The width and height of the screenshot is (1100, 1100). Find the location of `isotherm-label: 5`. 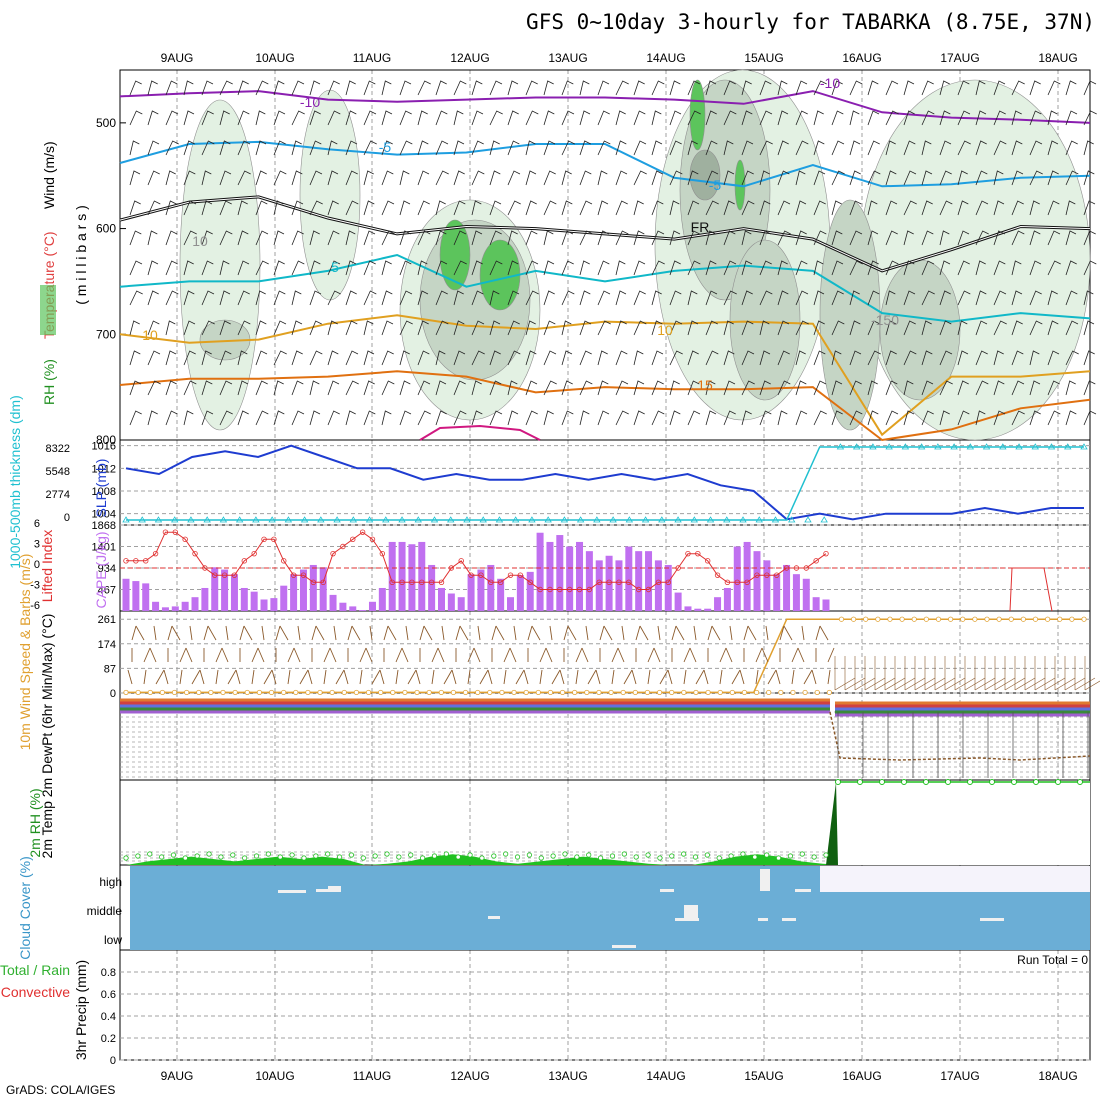

isotherm-label: 5 is located at coordinates (335, 267).